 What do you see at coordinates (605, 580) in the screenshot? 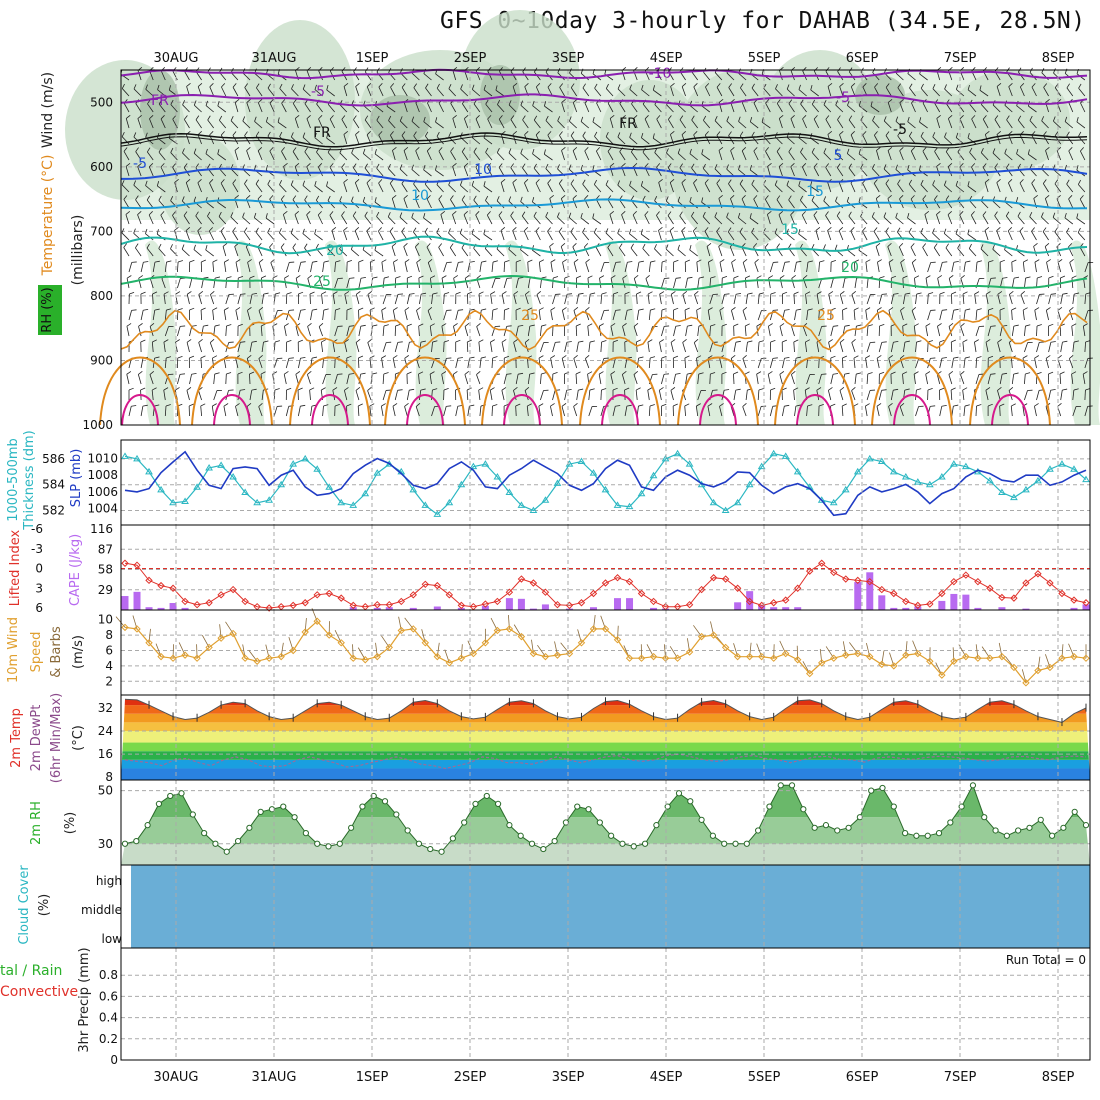
I see `cape-li-panel` at bounding box center [605, 580].